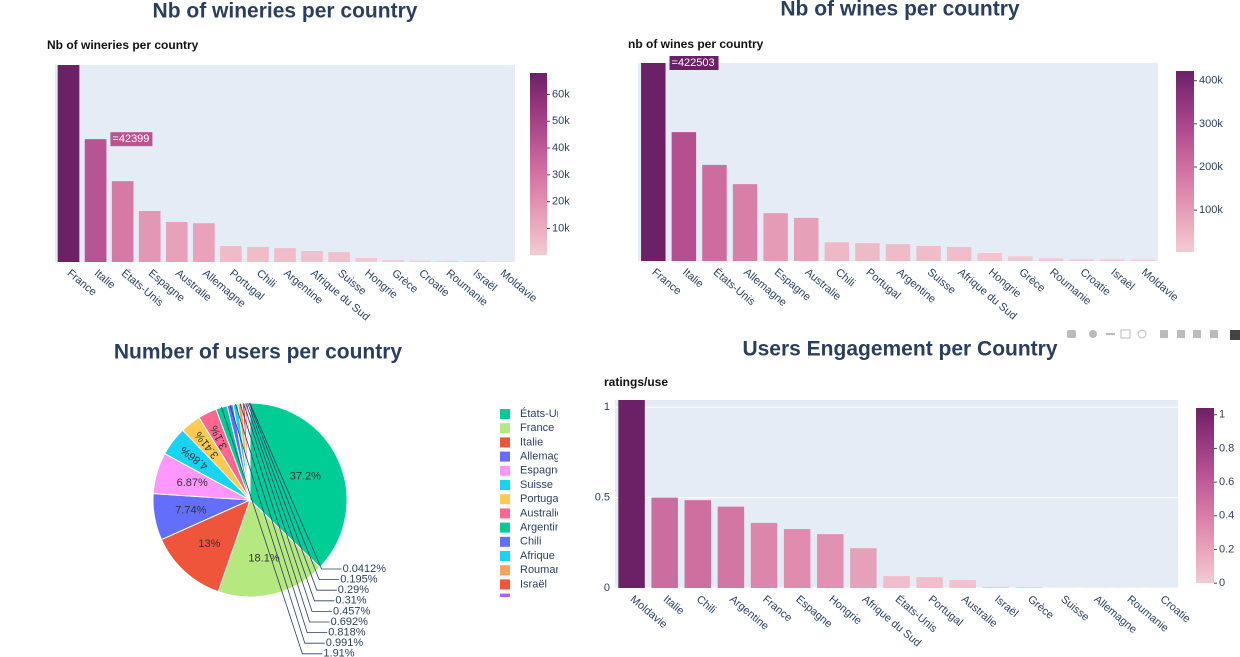 The width and height of the screenshot is (1240, 657). I want to click on hover-box, so click(694, 63).